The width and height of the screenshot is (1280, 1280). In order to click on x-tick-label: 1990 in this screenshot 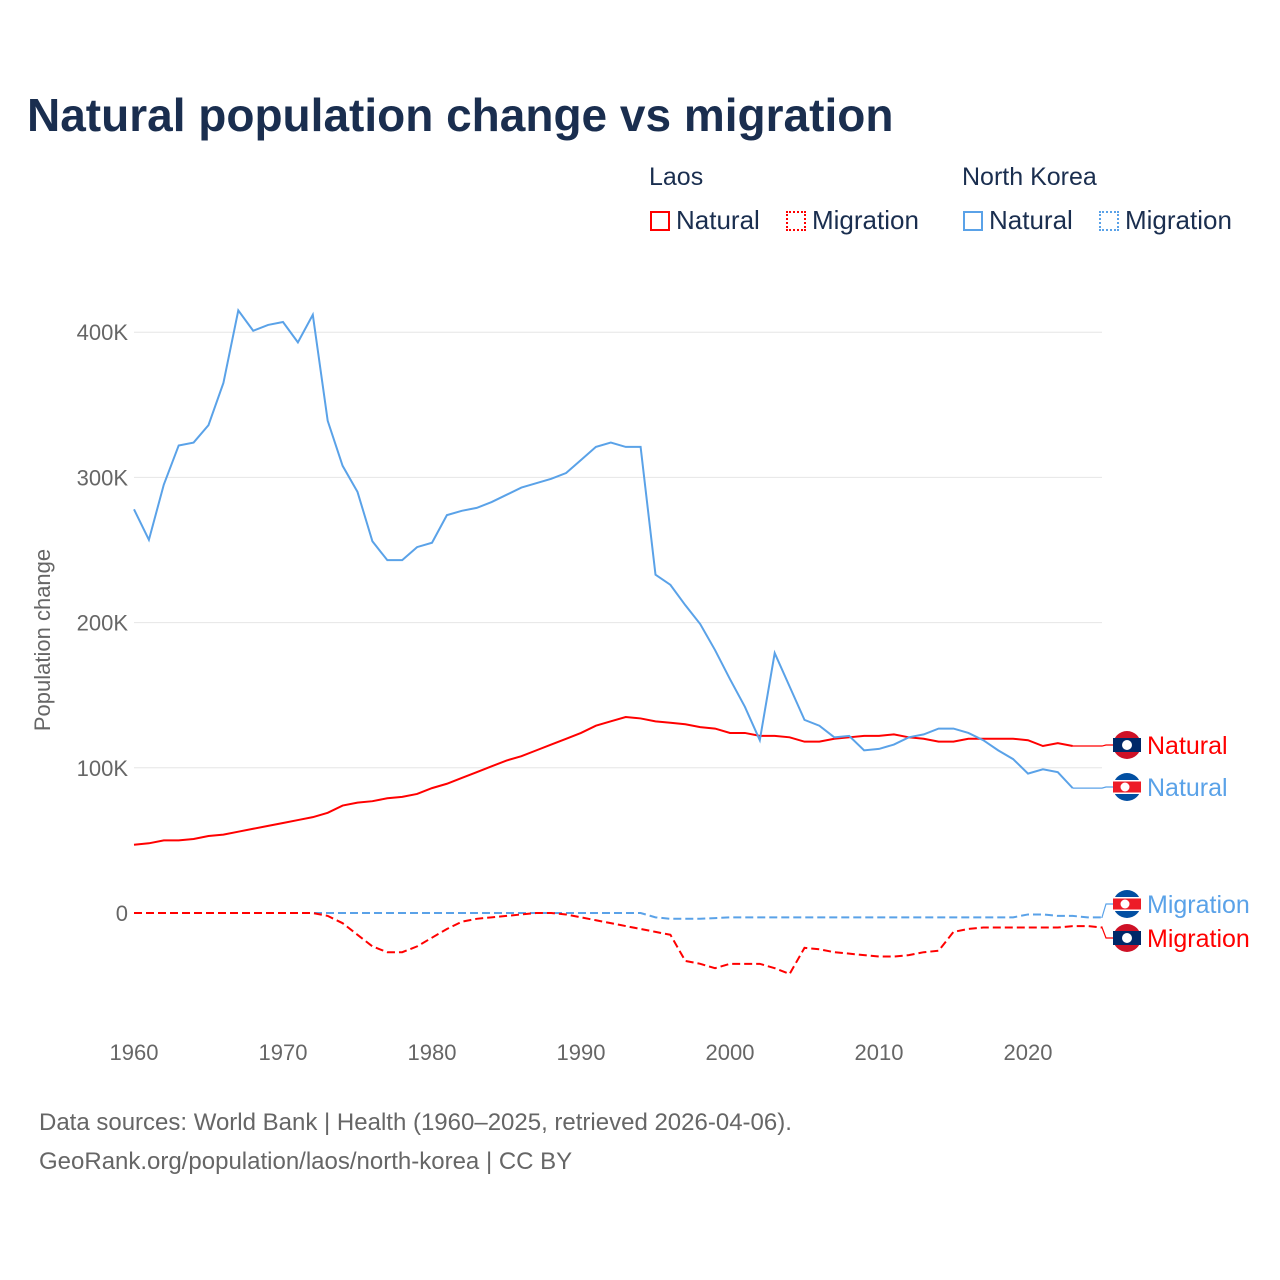, I will do `click(581, 1052)`.